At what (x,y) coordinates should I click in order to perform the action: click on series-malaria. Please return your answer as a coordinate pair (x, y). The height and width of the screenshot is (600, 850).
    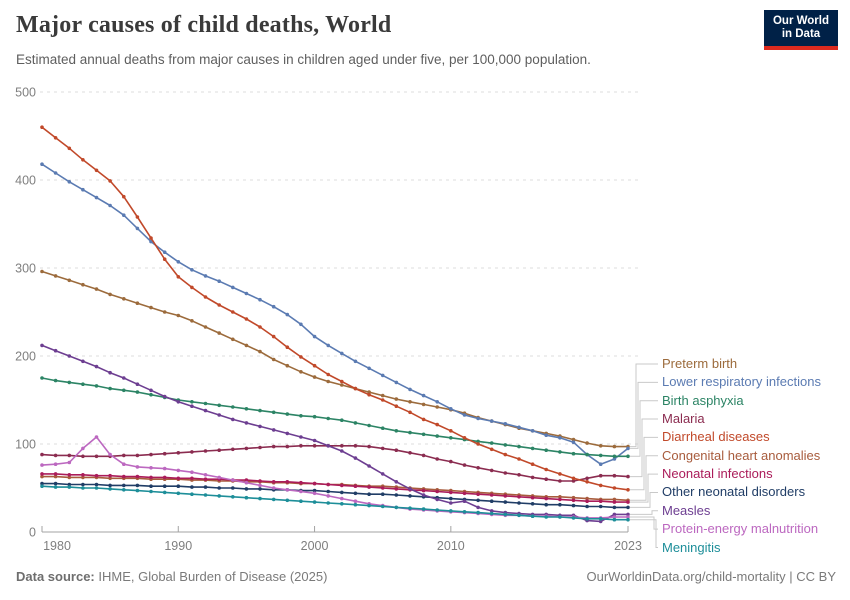
    Looking at the image, I should click on (335, 463).